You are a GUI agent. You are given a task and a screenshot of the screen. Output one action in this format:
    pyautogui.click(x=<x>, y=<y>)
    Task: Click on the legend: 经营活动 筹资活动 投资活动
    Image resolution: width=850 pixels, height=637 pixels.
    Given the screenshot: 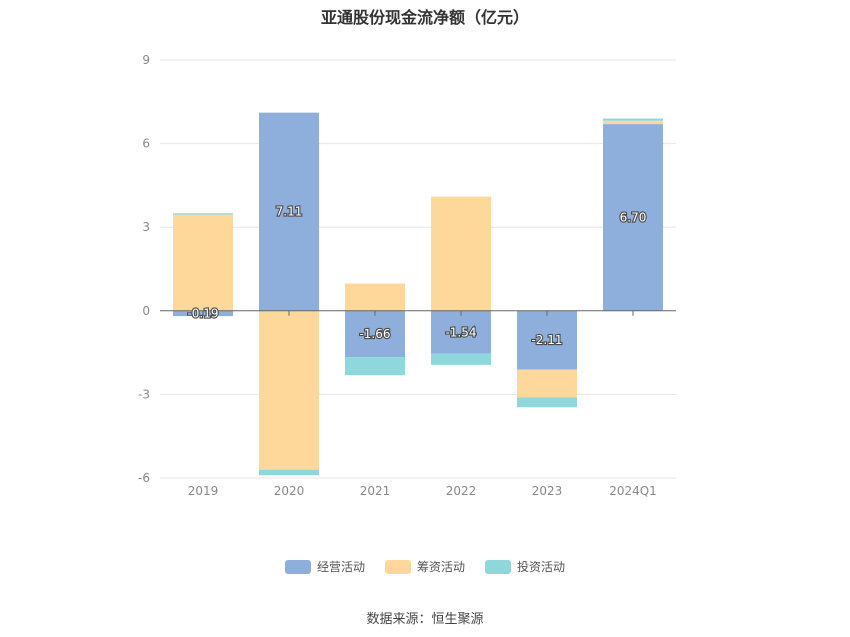 What is the action you would take?
    pyautogui.click(x=425, y=566)
    